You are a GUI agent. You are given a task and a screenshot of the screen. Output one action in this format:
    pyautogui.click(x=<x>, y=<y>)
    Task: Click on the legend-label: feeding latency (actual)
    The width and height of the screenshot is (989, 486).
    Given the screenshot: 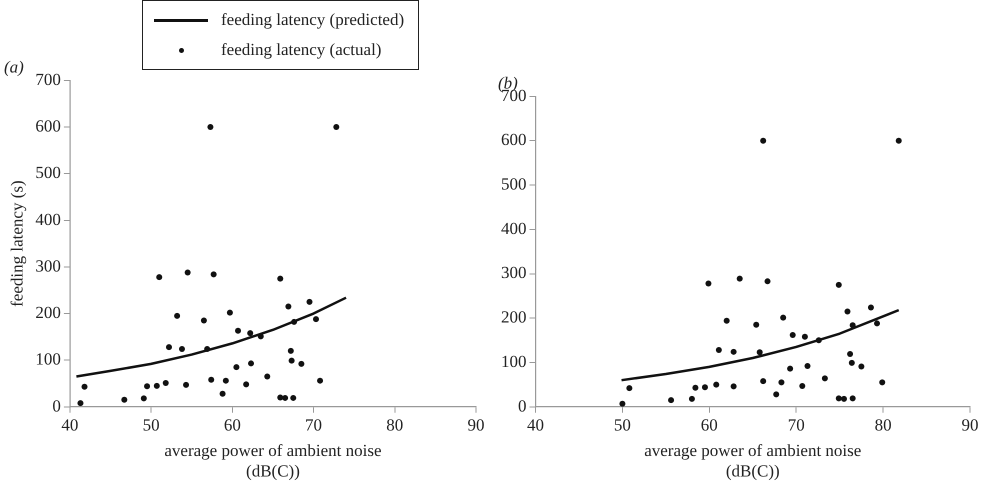 What is the action you would take?
    pyautogui.click(x=301, y=50)
    